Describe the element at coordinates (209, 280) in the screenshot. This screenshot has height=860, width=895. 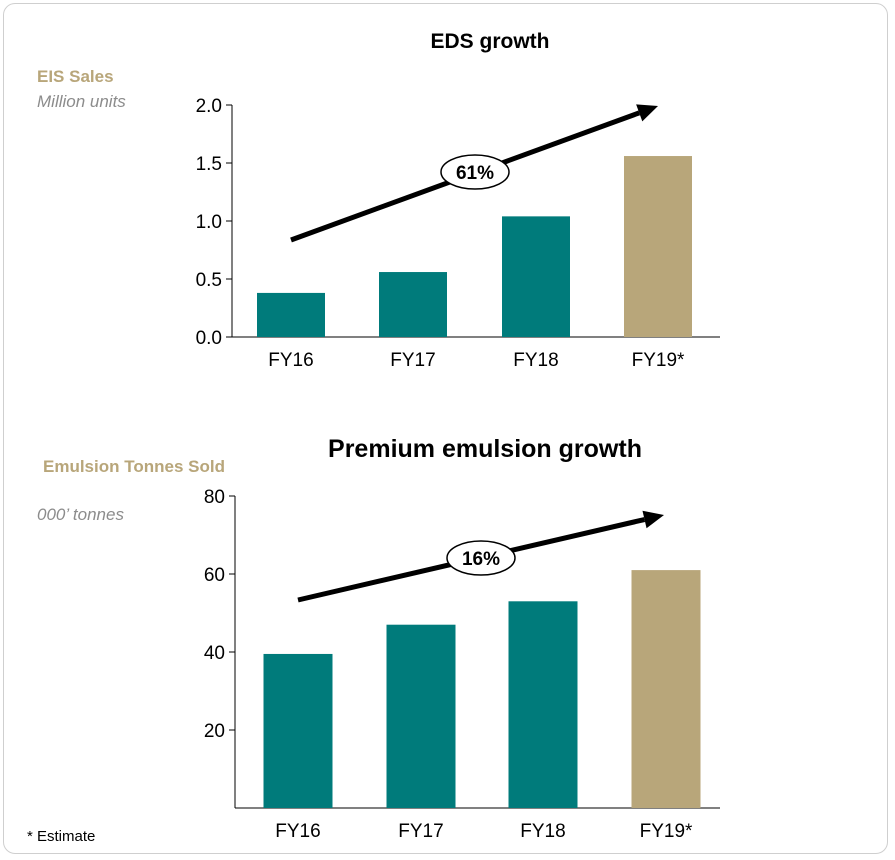
I see `chart-1-ytick-label: 0.5` at that location.